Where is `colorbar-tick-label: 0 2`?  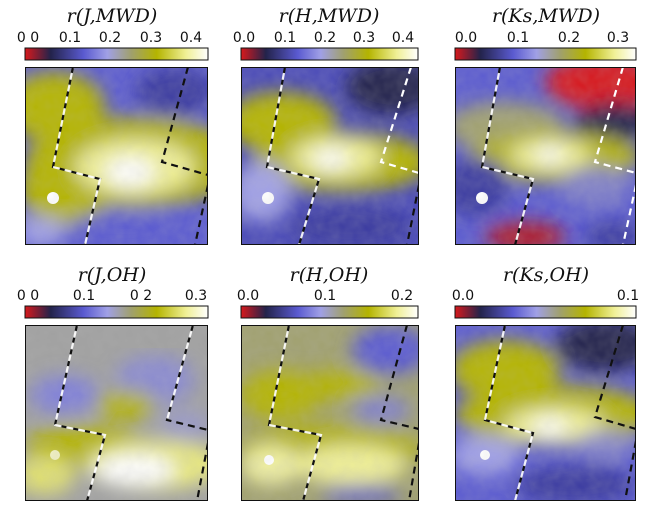 colorbar-tick-label: 0 2 is located at coordinates (141, 296).